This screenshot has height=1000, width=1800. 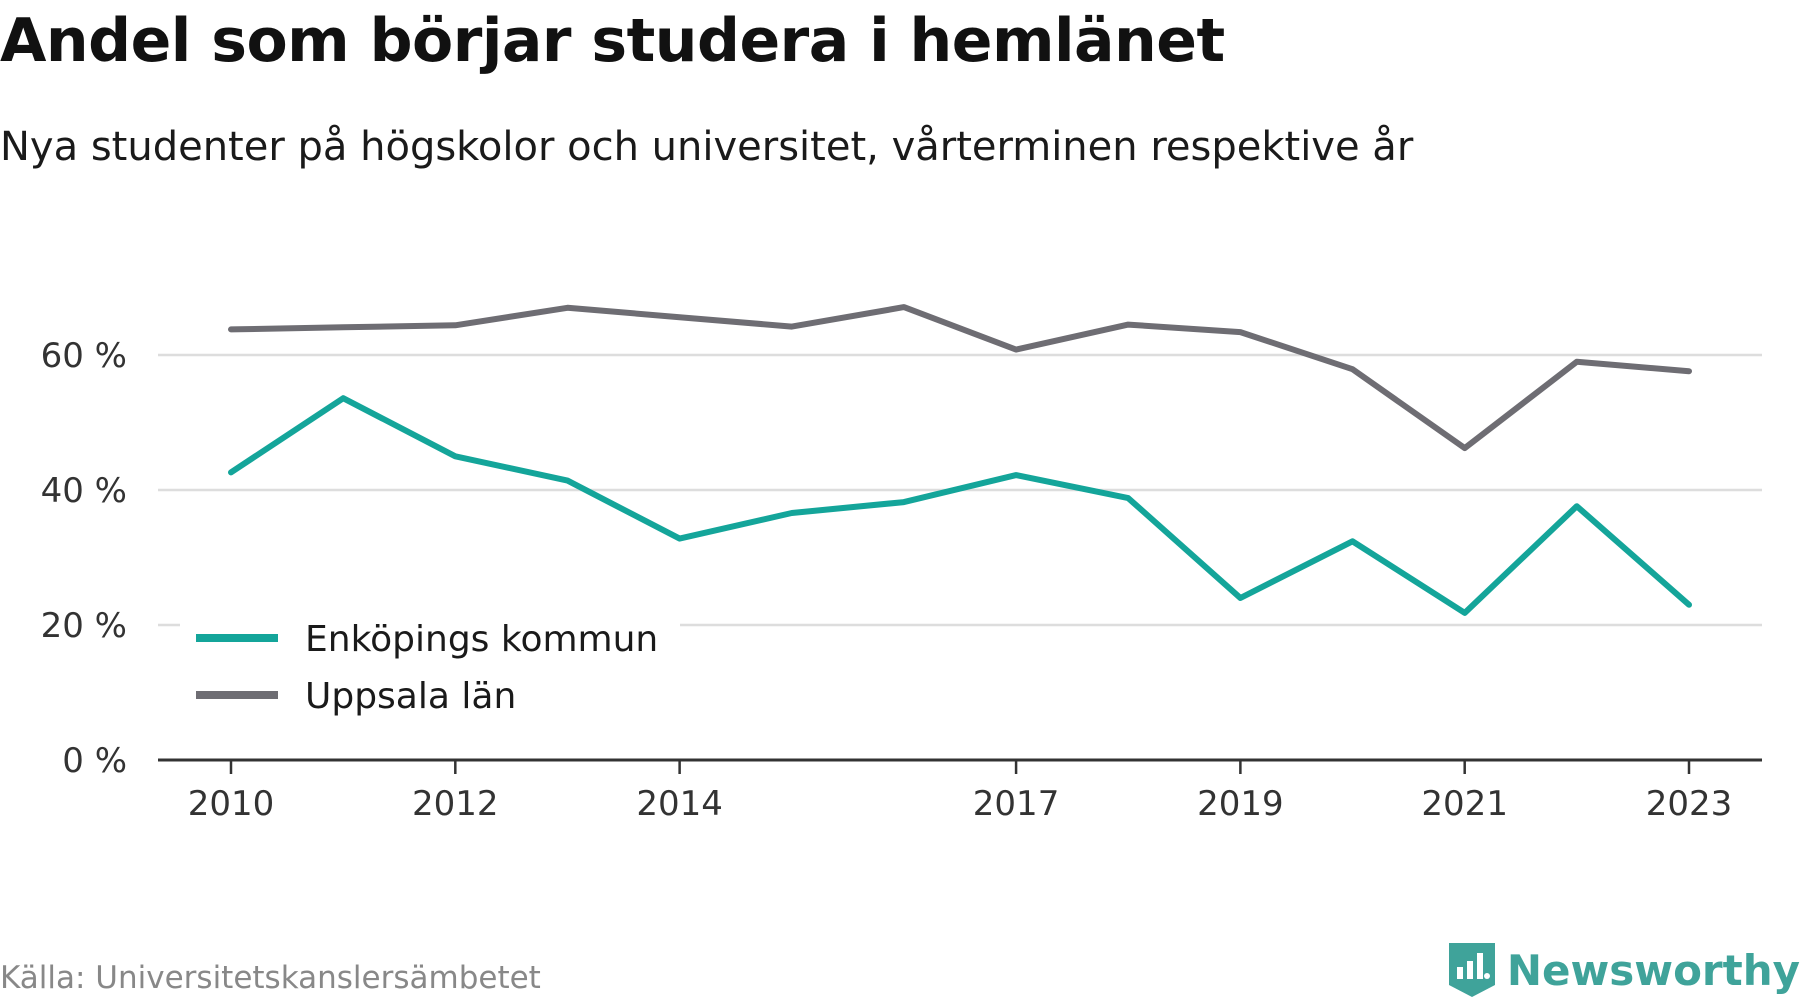 What do you see at coordinates (455, 804) in the screenshot?
I see `x-tick-label: 2012` at bounding box center [455, 804].